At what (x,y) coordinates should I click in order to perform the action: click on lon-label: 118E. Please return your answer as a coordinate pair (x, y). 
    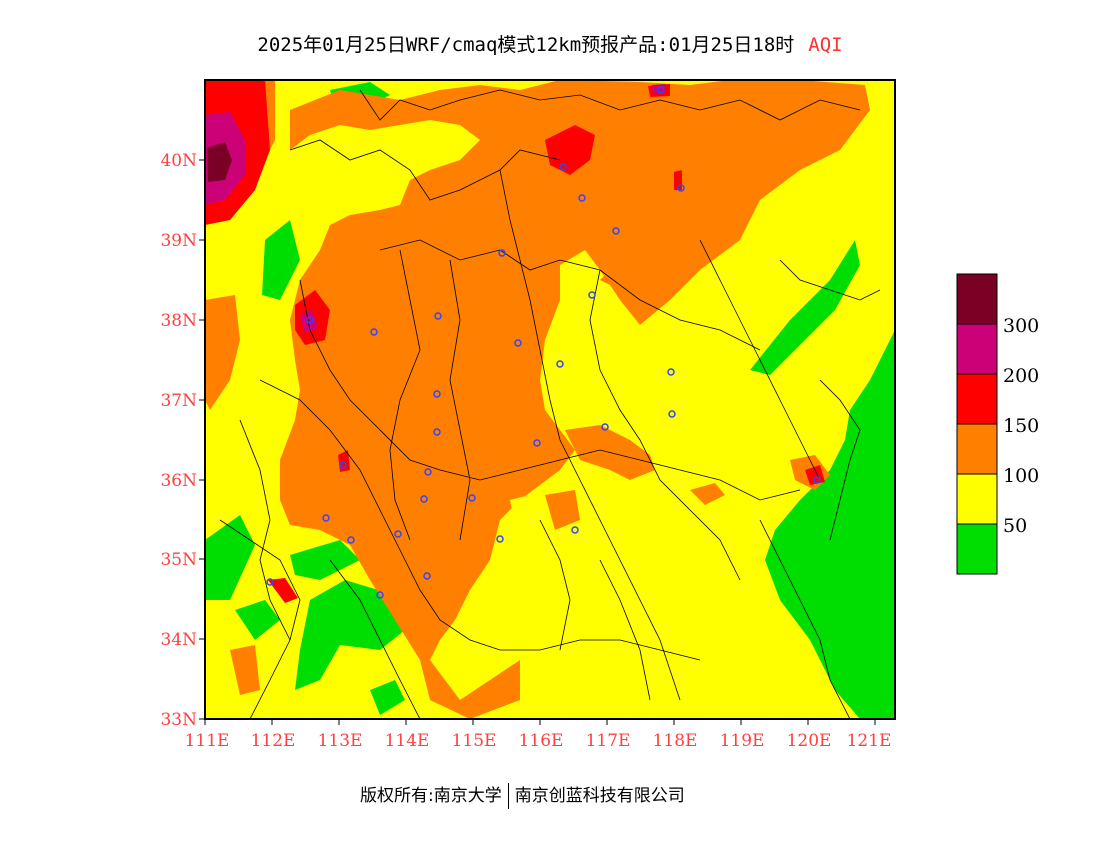
    Looking at the image, I should click on (675, 741).